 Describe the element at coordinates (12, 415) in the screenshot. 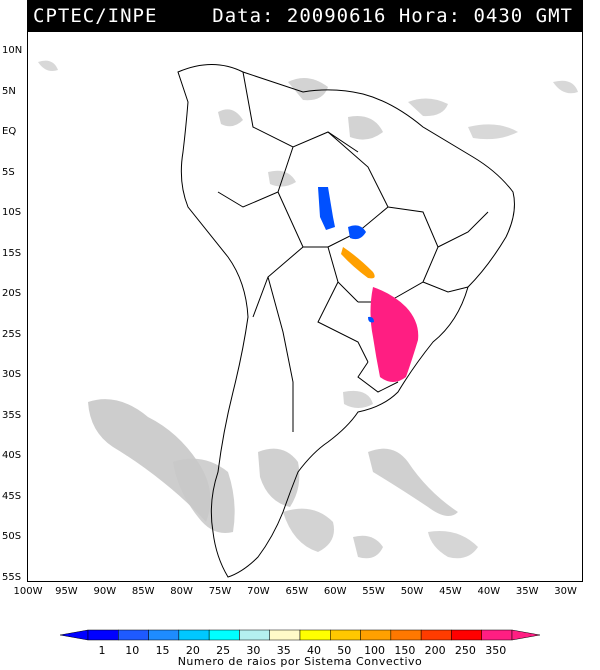

I see `latitude-label: 35S` at that location.